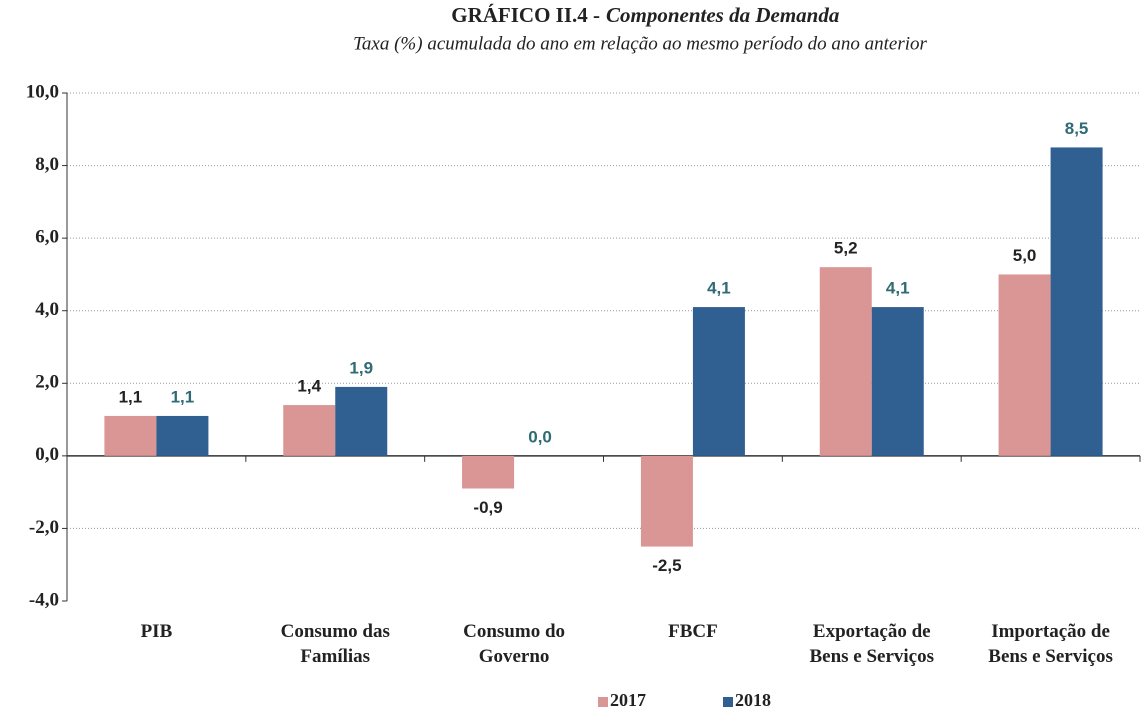  Describe the element at coordinates (1025, 255) in the screenshot. I see `value-label: 5,0` at that location.